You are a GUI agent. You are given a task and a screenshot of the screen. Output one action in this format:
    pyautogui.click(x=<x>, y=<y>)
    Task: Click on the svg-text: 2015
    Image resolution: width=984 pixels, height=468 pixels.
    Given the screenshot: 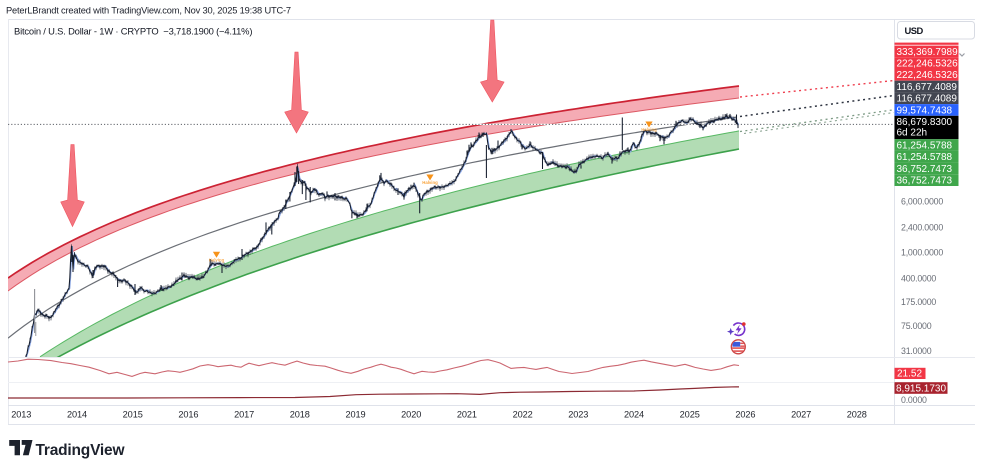 What is the action you would take?
    pyautogui.click(x=133, y=415)
    